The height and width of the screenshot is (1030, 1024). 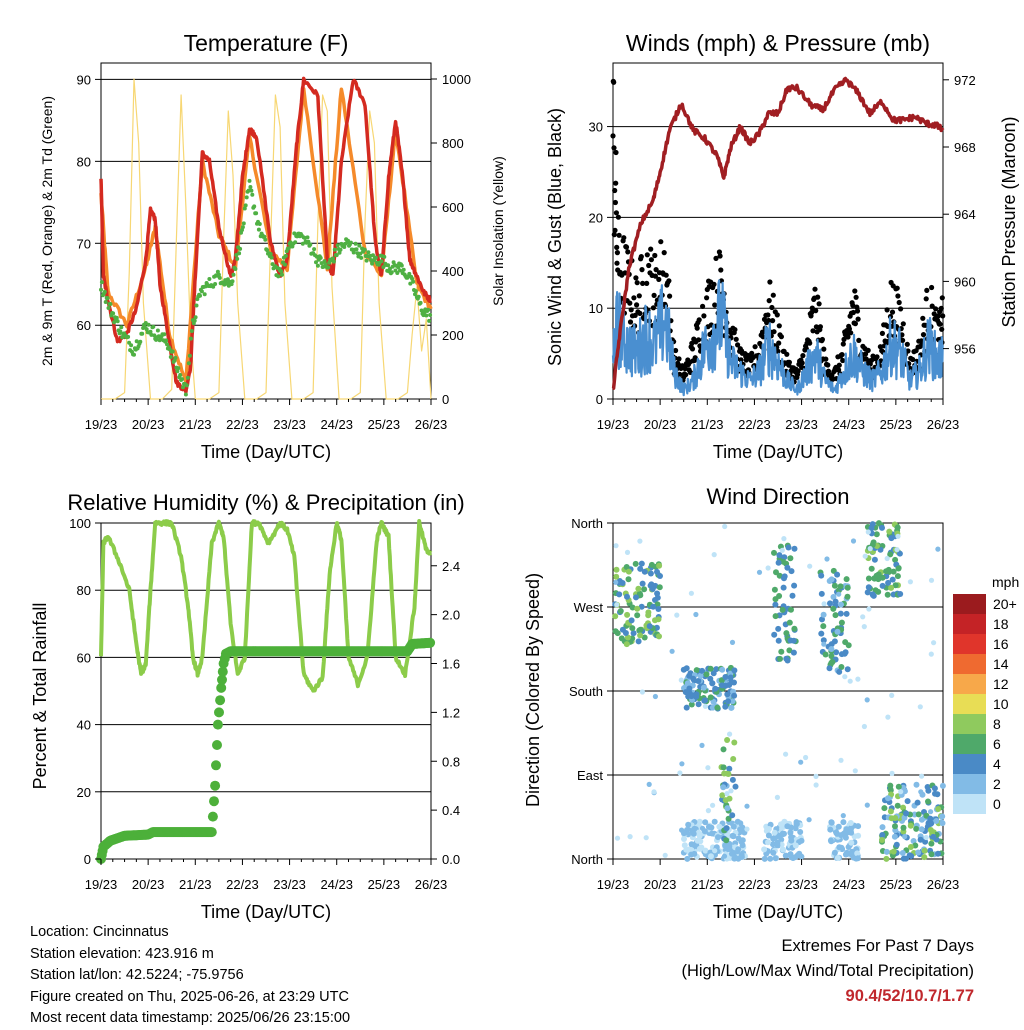 What do you see at coordinates (778, 236) in the screenshot?
I see `winds-series` at bounding box center [778, 236].